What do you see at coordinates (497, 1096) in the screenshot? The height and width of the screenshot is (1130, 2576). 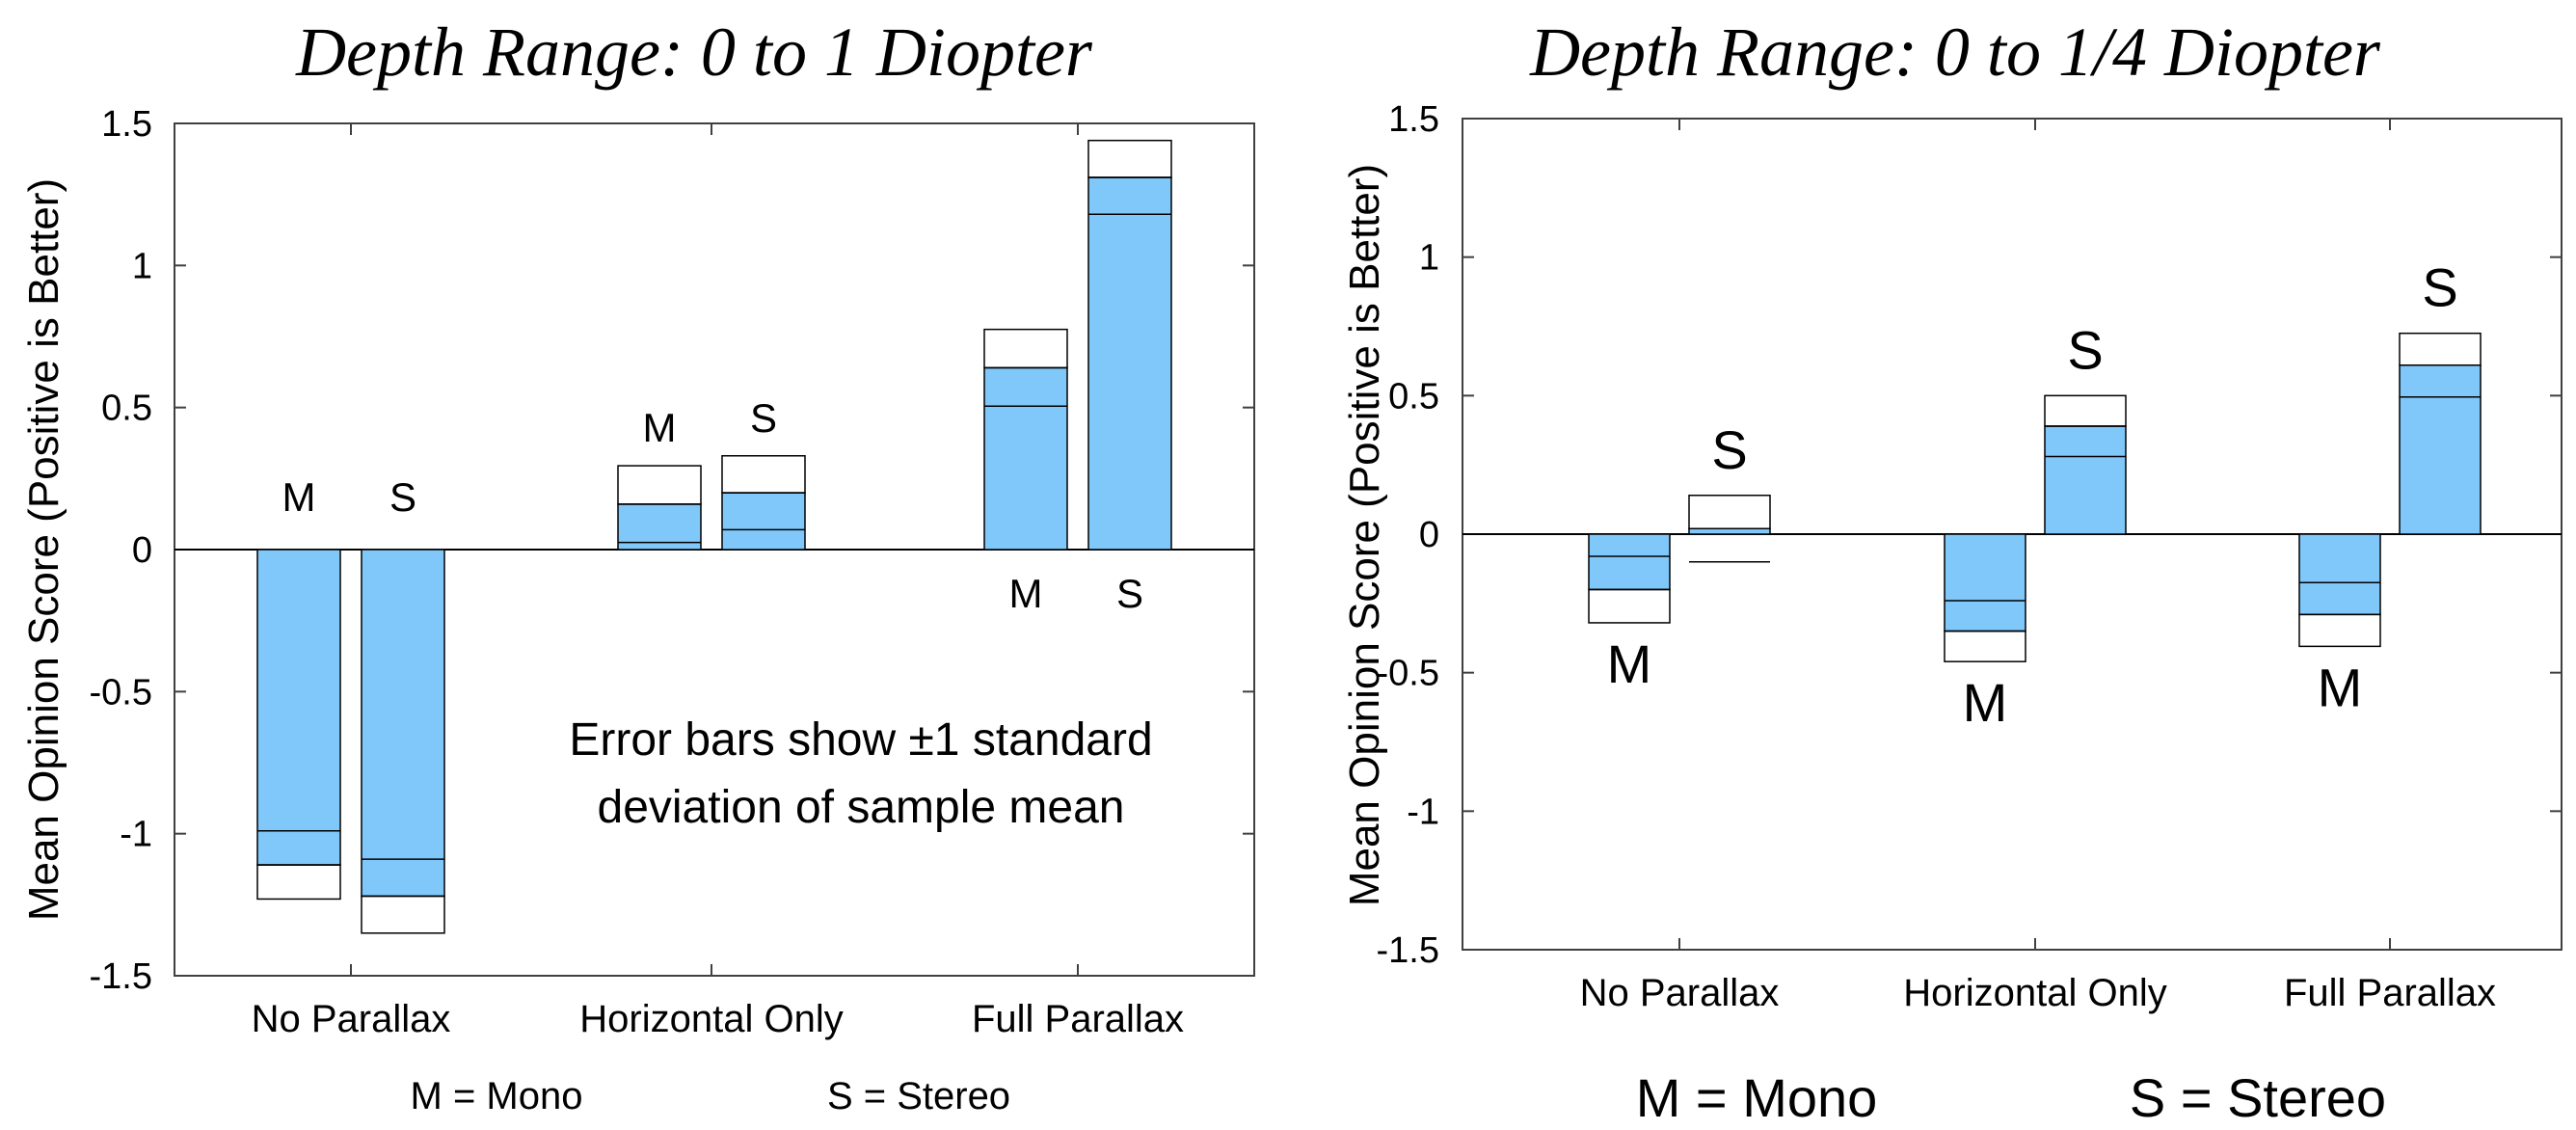 I see `left-legend-mono: M = Mono` at bounding box center [497, 1096].